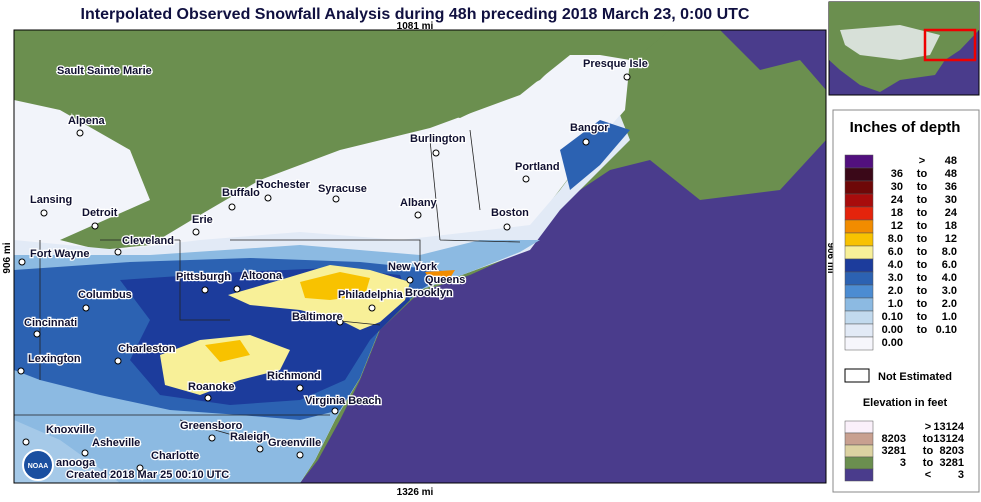  I want to click on legend-max: 24, so click(951, 213).